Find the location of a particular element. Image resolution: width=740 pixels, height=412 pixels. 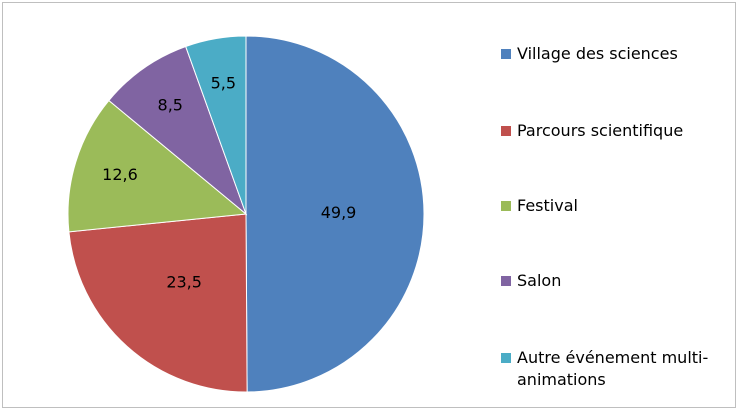

legend-label: Autre événement multi-animations is located at coordinates (613, 368).